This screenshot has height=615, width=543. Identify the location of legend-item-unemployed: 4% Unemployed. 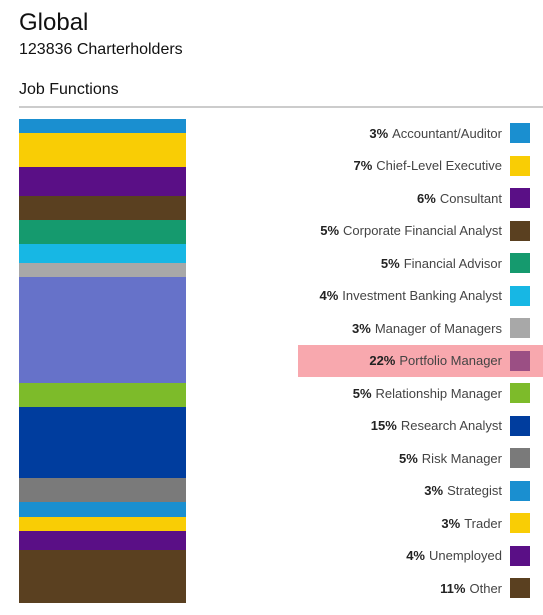
(420, 556).